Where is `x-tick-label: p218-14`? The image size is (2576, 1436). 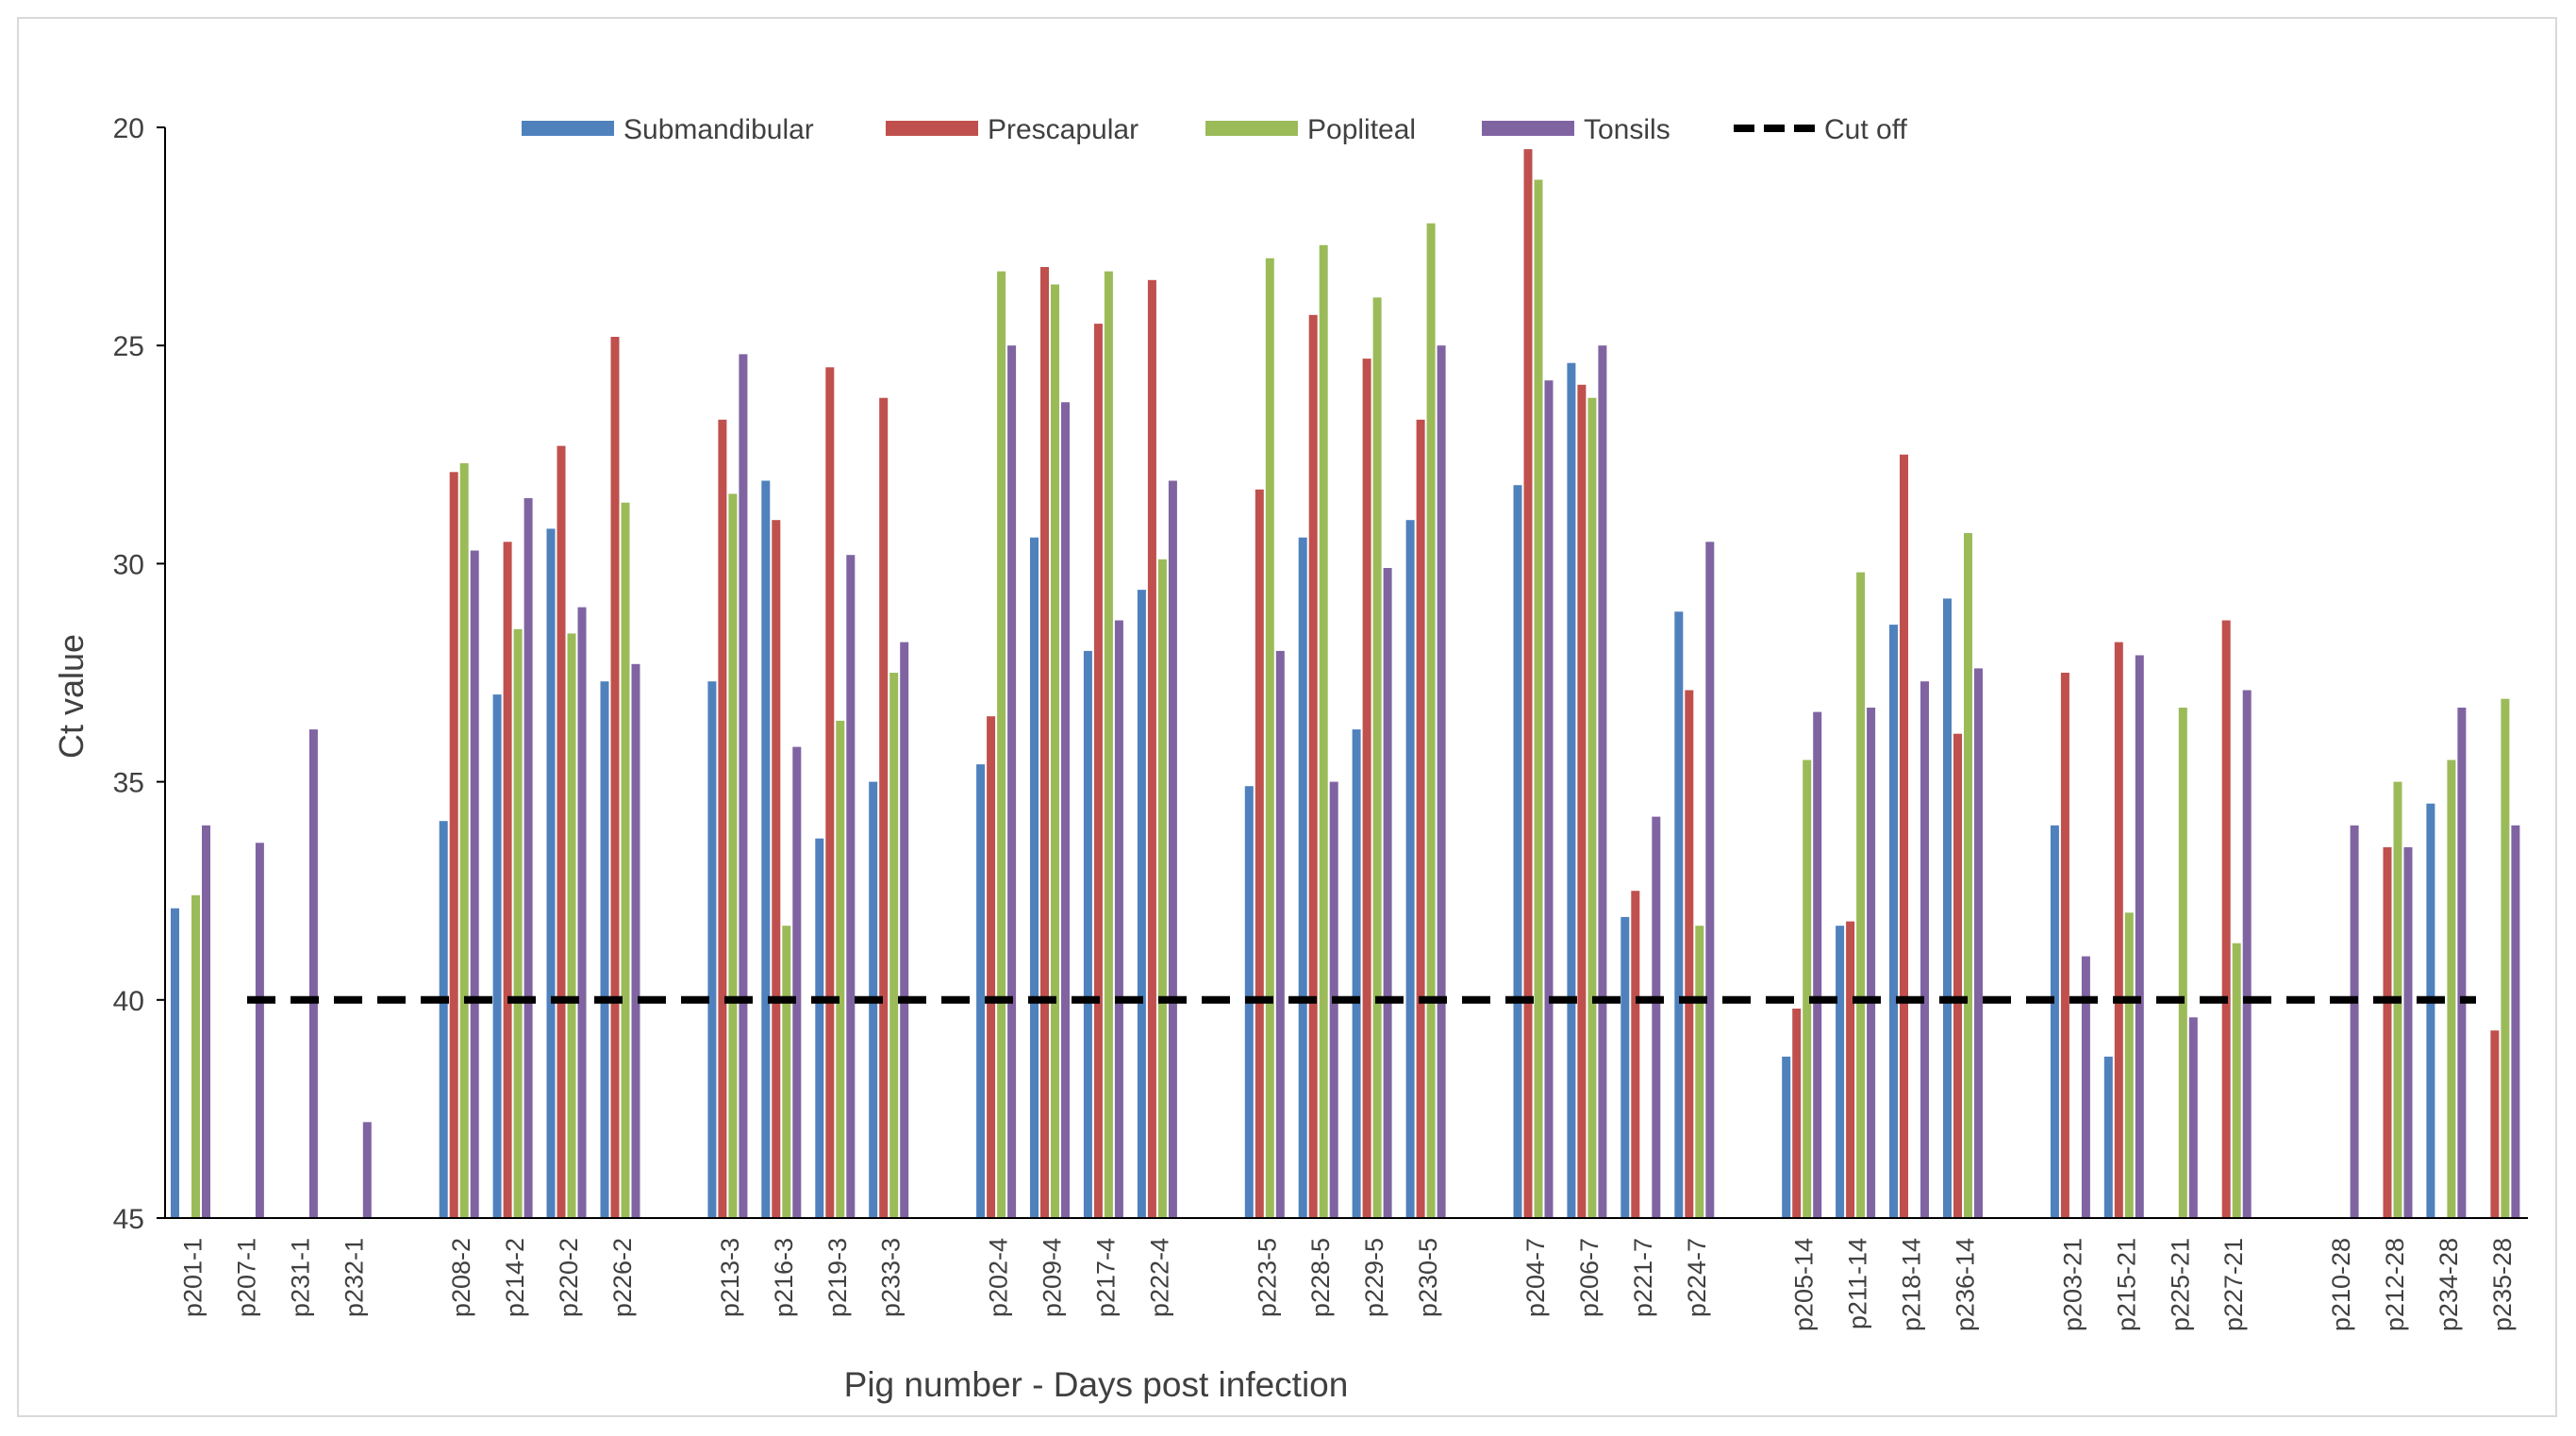
x-tick-label: p218-14 is located at coordinates (1912, 1284).